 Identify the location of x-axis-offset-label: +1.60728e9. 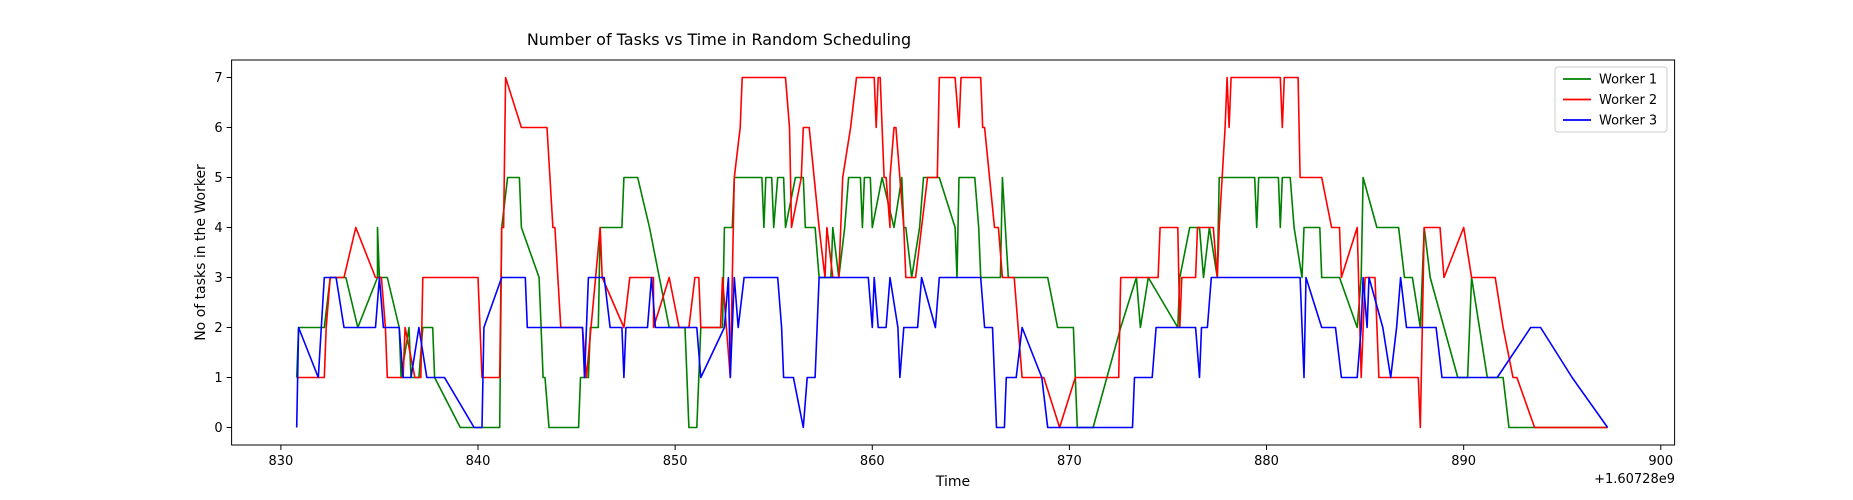
(1634, 479).